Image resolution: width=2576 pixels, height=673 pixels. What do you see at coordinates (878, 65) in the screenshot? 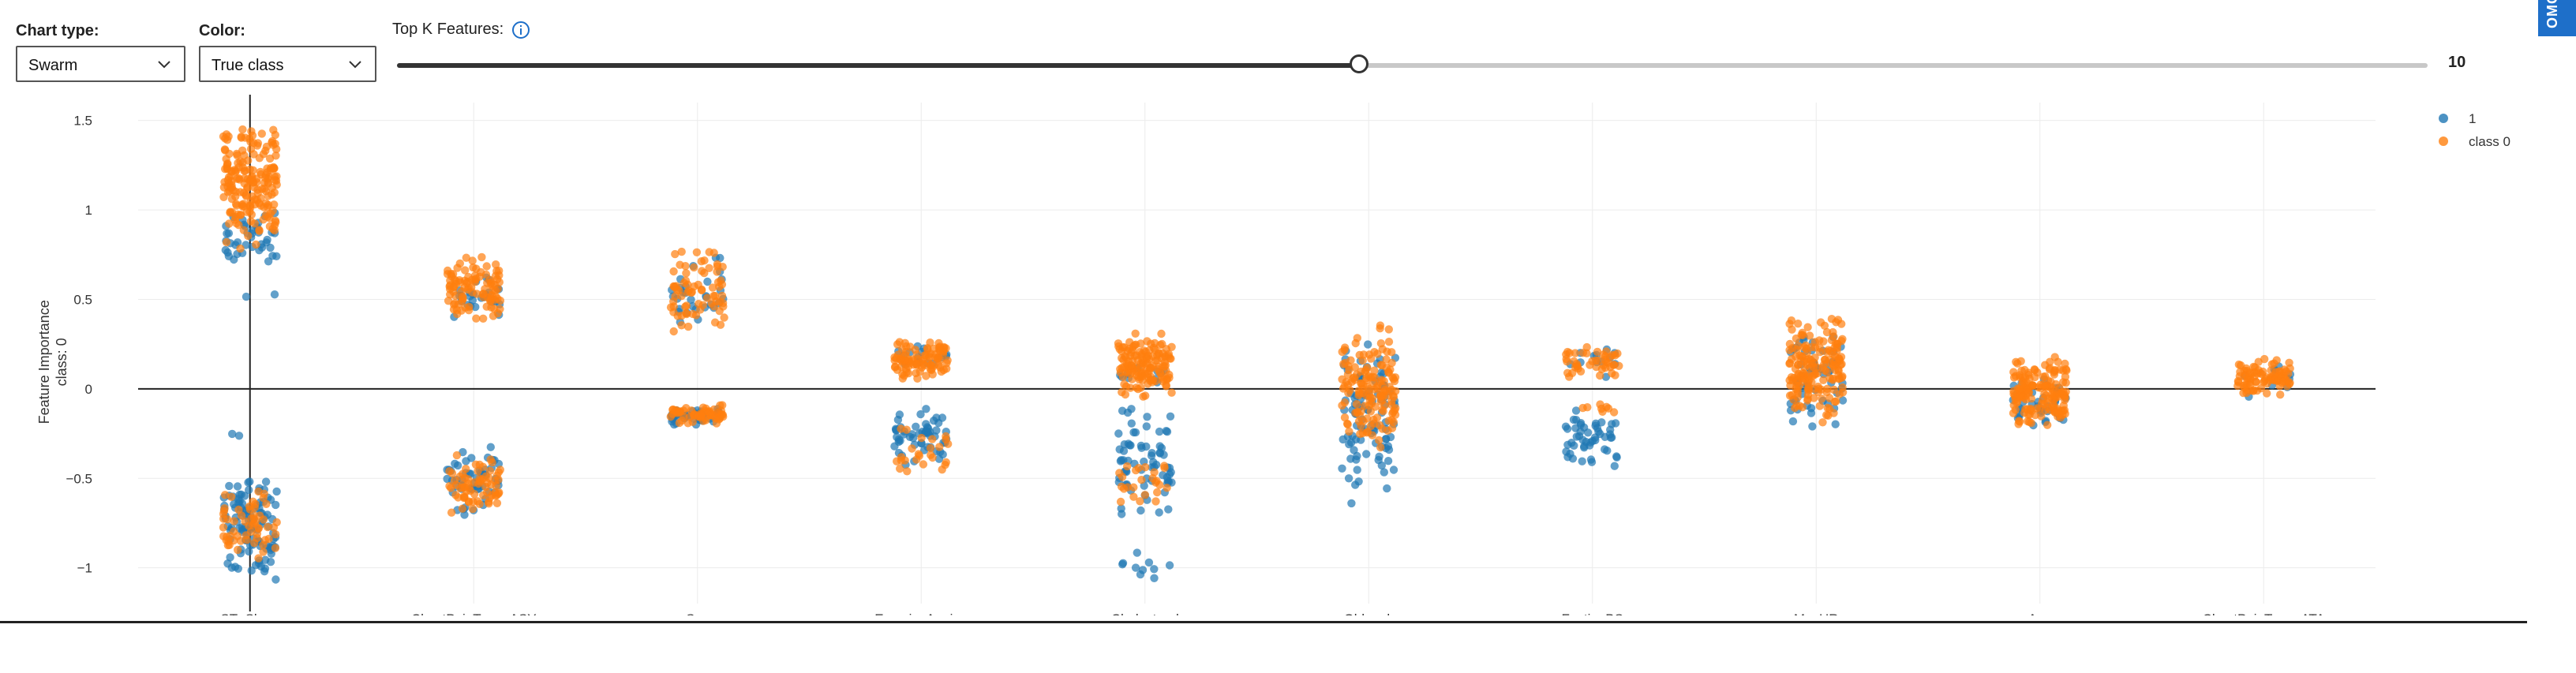
I see `top-k-slider-fill` at bounding box center [878, 65].